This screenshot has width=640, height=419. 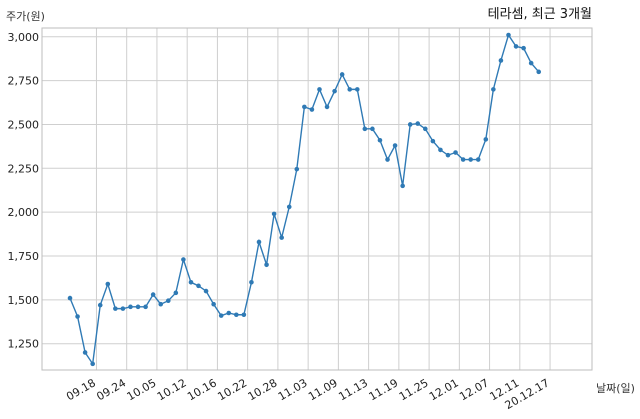 What do you see at coordinates (24, 168) in the screenshot?
I see `y-tick-label: 2,250` at bounding box center [24, 168].